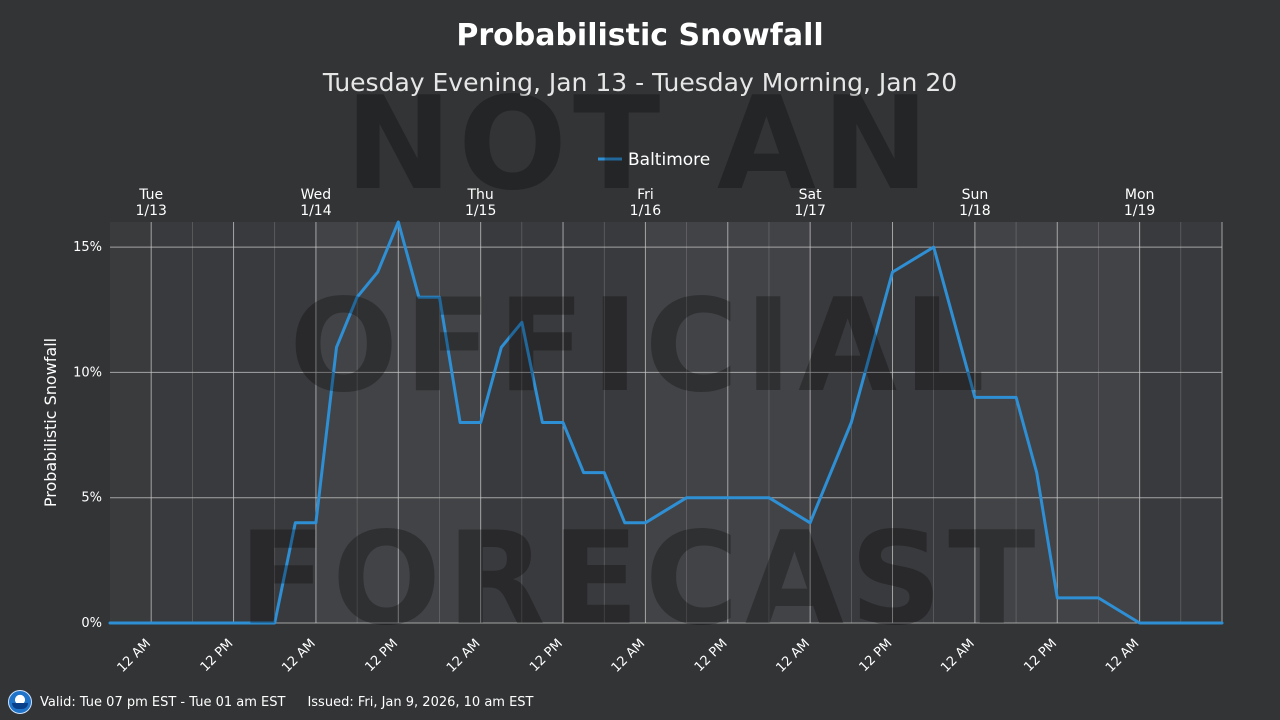  I want to click on day-label: Fri, so click(645, 195).